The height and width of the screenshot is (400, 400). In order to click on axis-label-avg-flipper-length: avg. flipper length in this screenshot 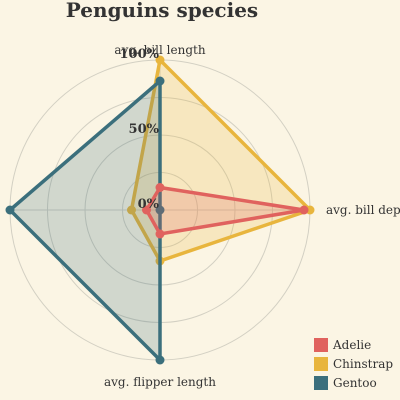, I will do `click(160, 382)`.